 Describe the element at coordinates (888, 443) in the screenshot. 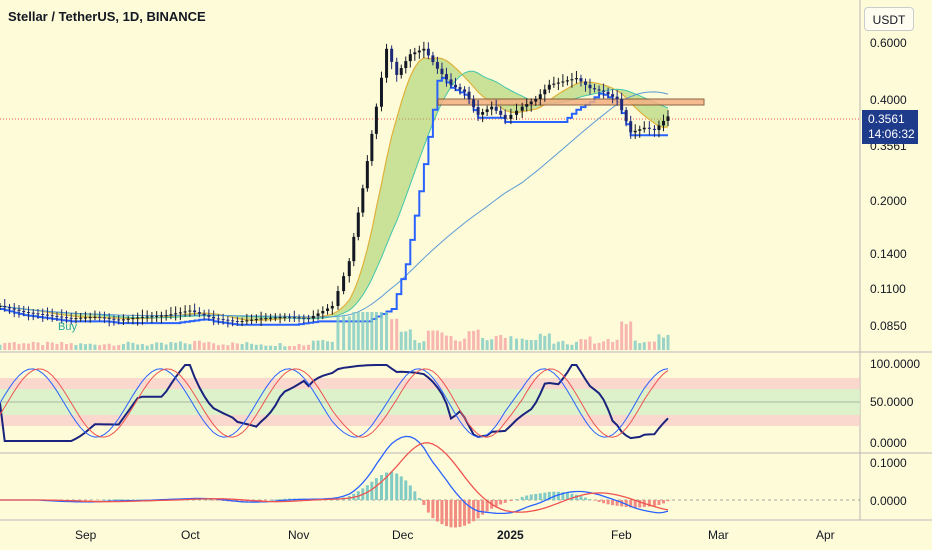

I see `rsi-tick-label: 0.0000` at that location.